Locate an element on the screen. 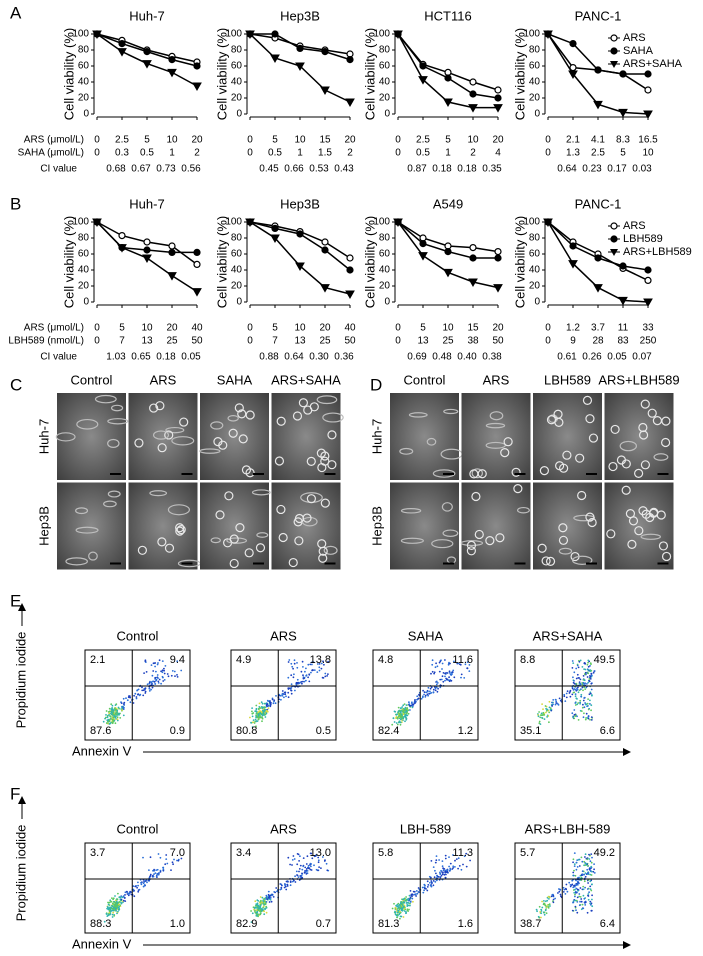  quadrant-value: 0.7 is located at coordinates (323, 924).